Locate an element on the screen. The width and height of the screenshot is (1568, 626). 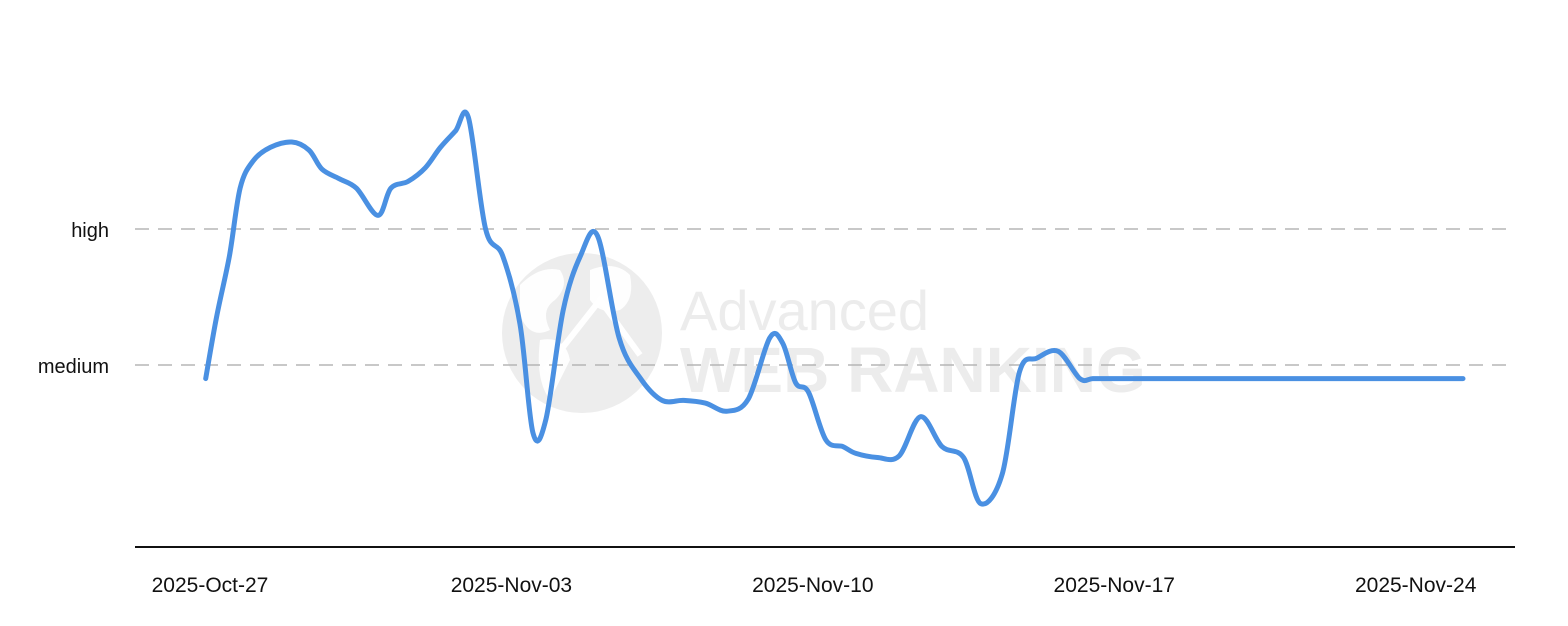
watermark-mountain-icon is located at coordinates (592, 333).